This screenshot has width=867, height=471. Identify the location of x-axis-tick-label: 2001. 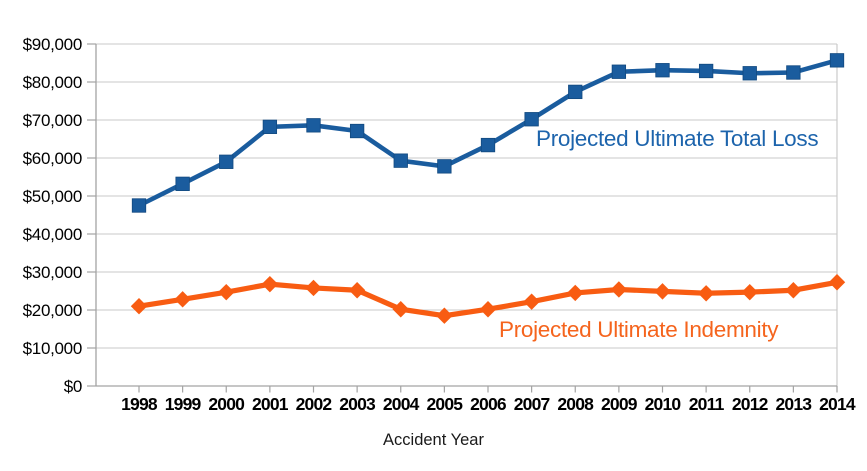
(270, 404).